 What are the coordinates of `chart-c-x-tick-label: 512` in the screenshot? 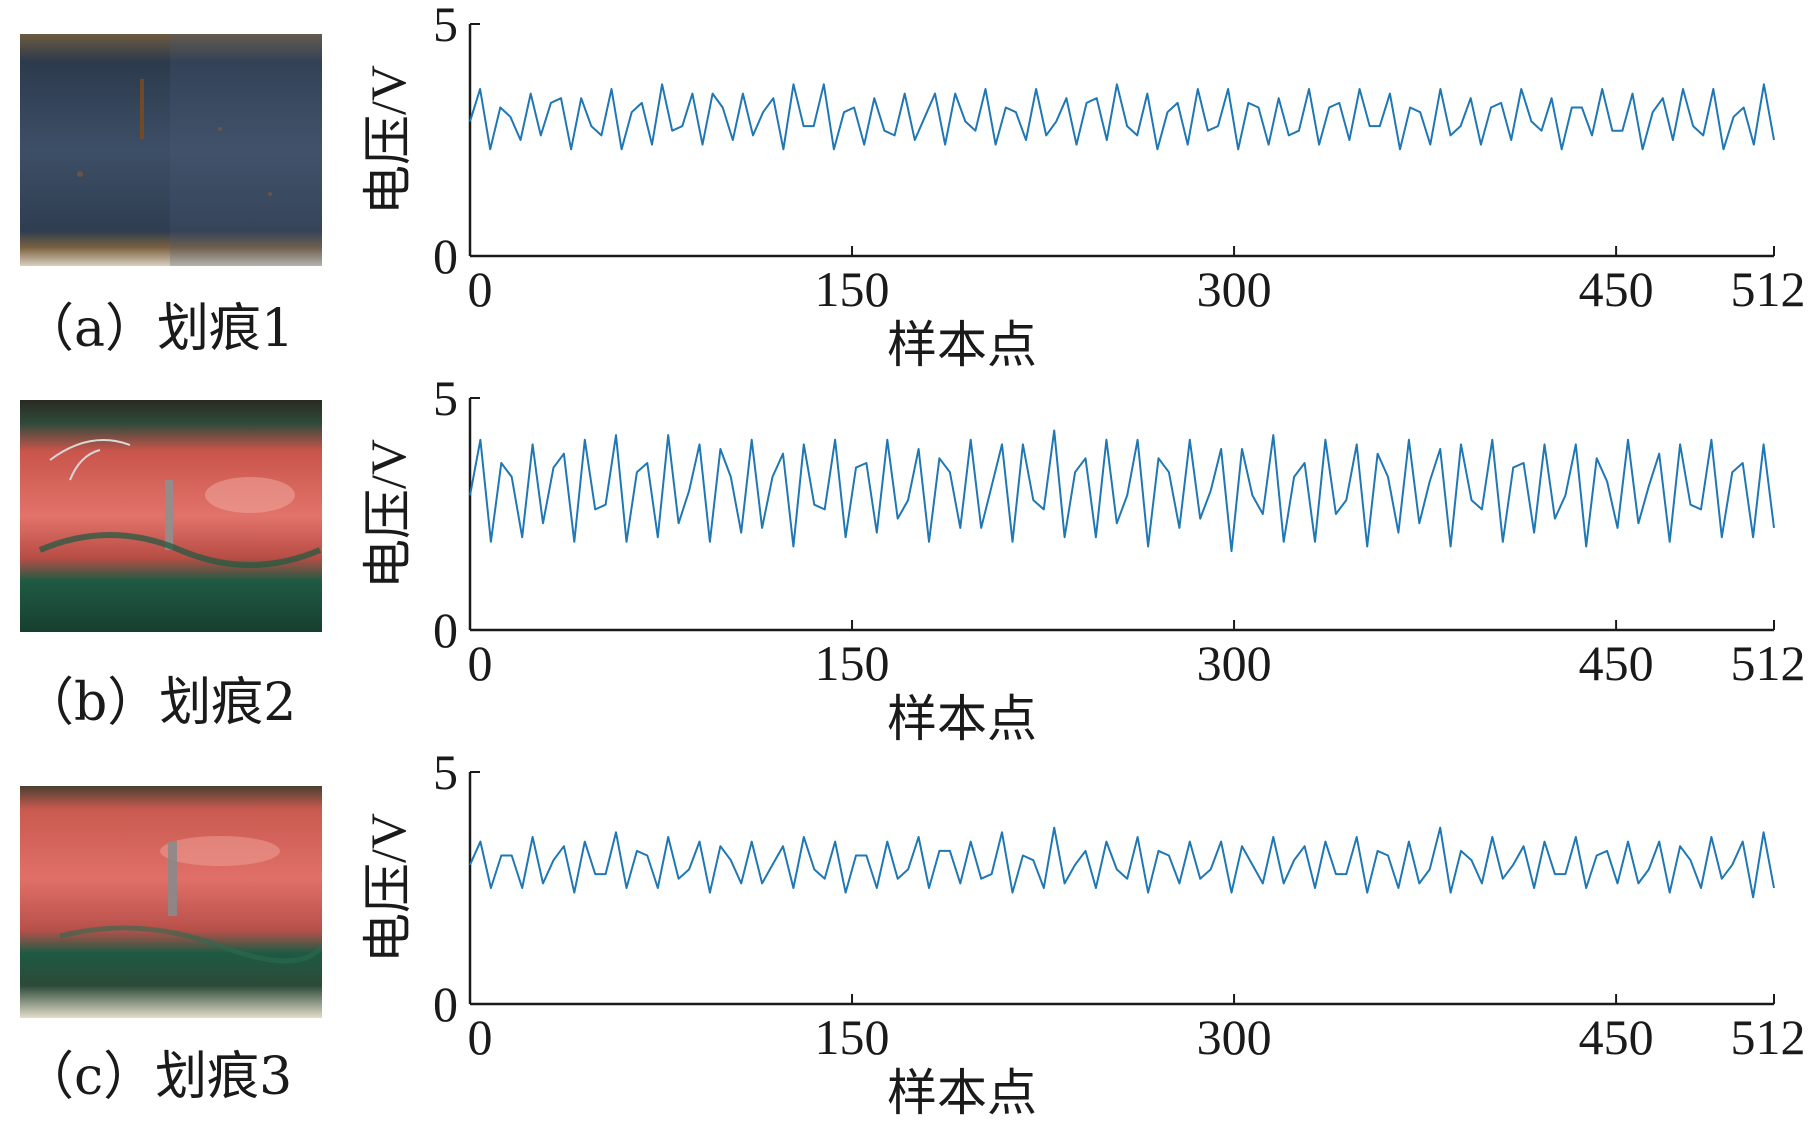 It's located at (1768, 1037).